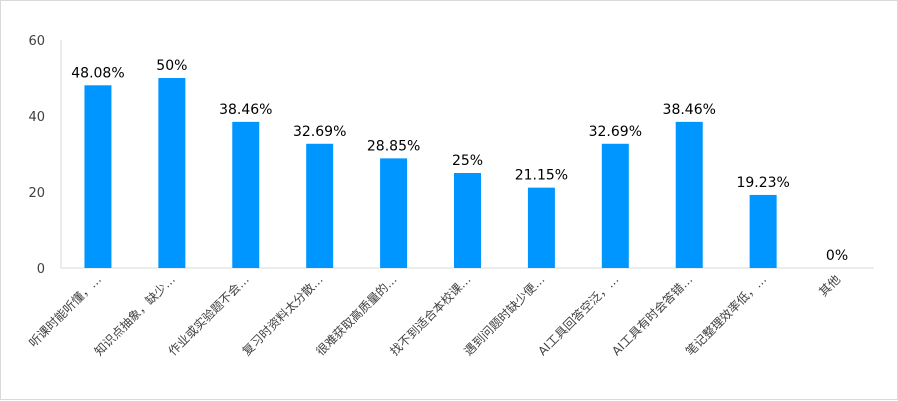  What do you see at coordinates (837, 256) in the screenshot?
I see `data-label: 0%` at bounding box center [837, 256].